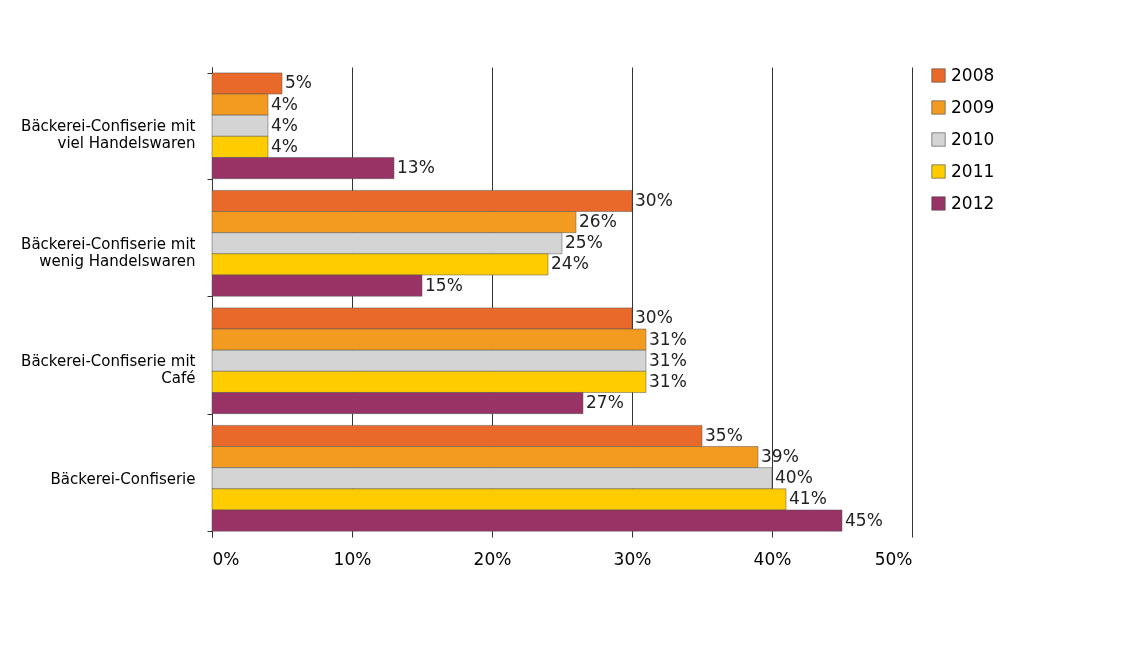 This screenshot has width=1144, height=658. What do you see at coordinates (108, 252) in the screenshot?
I see `y-tick-label: Bäckerei-Confiserie mit wenig Handelswaren` at bounding box center [108, 252].